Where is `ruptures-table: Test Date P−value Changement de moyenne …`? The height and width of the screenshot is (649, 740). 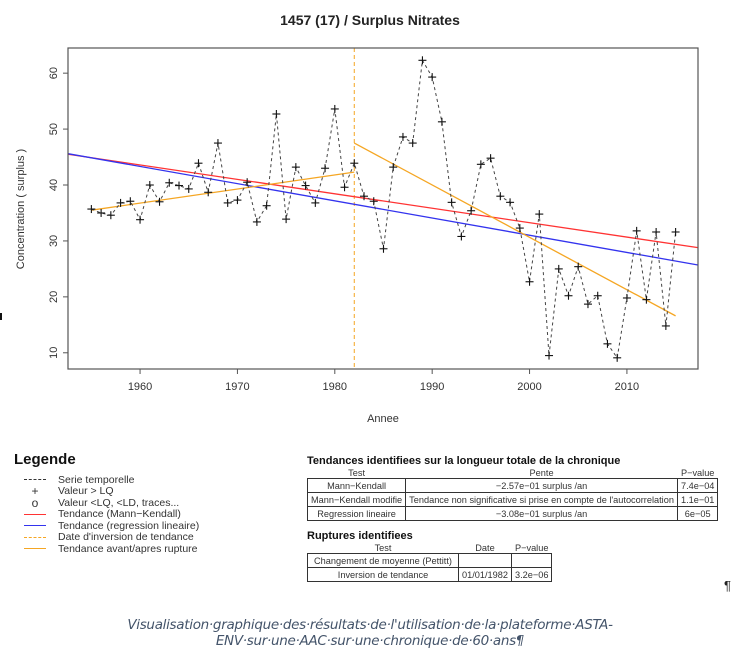 ruptures-table: Test Date P−value Changement de moyenne … is located at coordinates (430, 562).